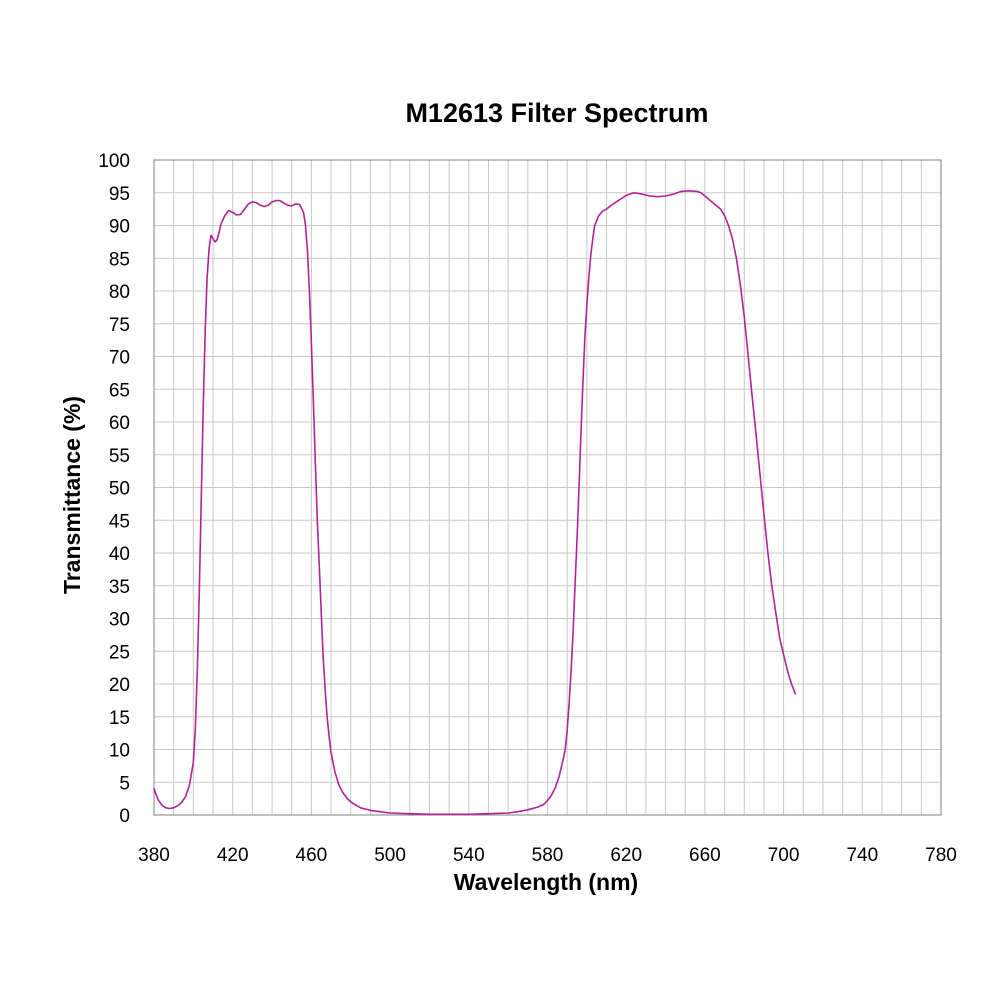 The image size is (1000, 1000). Describe the element at coordinates (119, 227) in the screenshot. I see `y-tick-label: 90` at that location.